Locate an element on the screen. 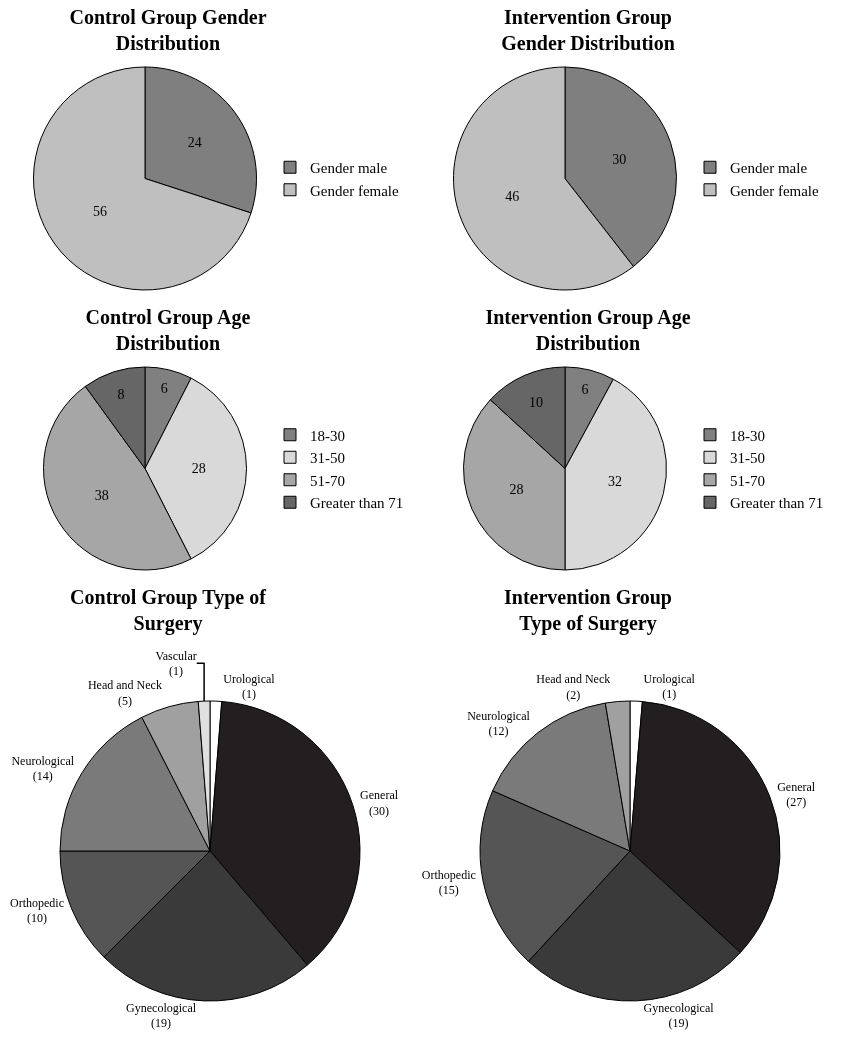 This screenshot has width=841, height=1059. chart-title: Intervention Group Age Distribution is located at coordinates (588, 330).